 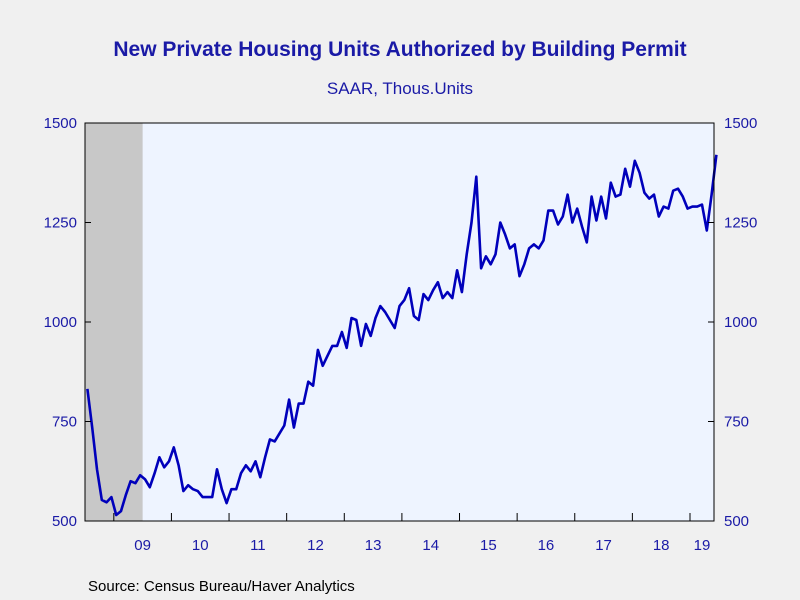 I want to click on x-tick-label: 13, so click(x=373, y=545).